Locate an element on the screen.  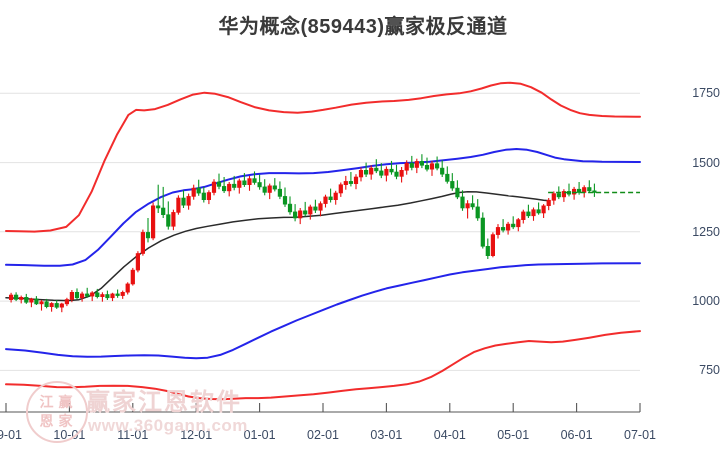
x-tick-label: 01-01 is located at coordinates (259, 435).